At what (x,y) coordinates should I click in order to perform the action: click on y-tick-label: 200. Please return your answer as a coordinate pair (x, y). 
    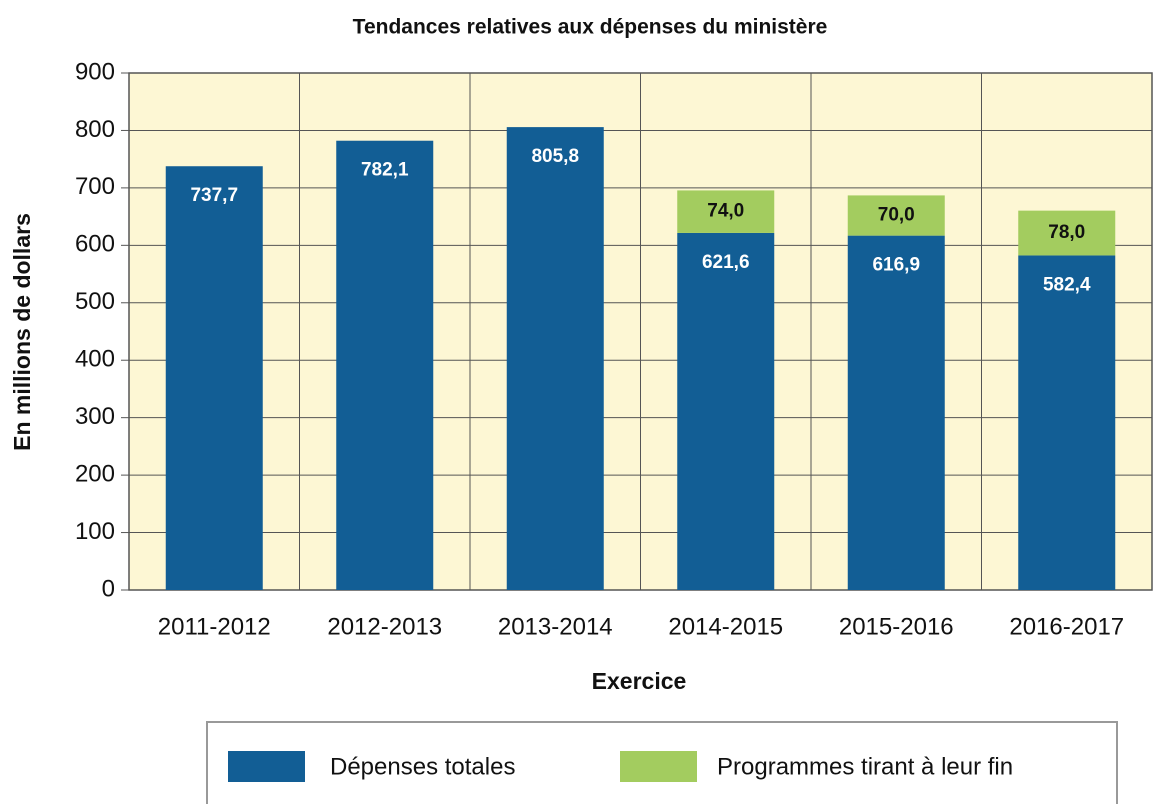
    Looking at the image, I should click on (95, 473).